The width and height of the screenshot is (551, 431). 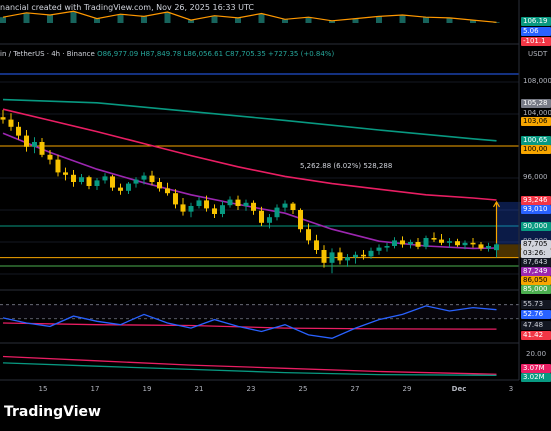 What do you see at coordinates (536, 31) in the screenshot?
I see `oscillator-axis-label: 5.06` at bounding box center [536, 31].